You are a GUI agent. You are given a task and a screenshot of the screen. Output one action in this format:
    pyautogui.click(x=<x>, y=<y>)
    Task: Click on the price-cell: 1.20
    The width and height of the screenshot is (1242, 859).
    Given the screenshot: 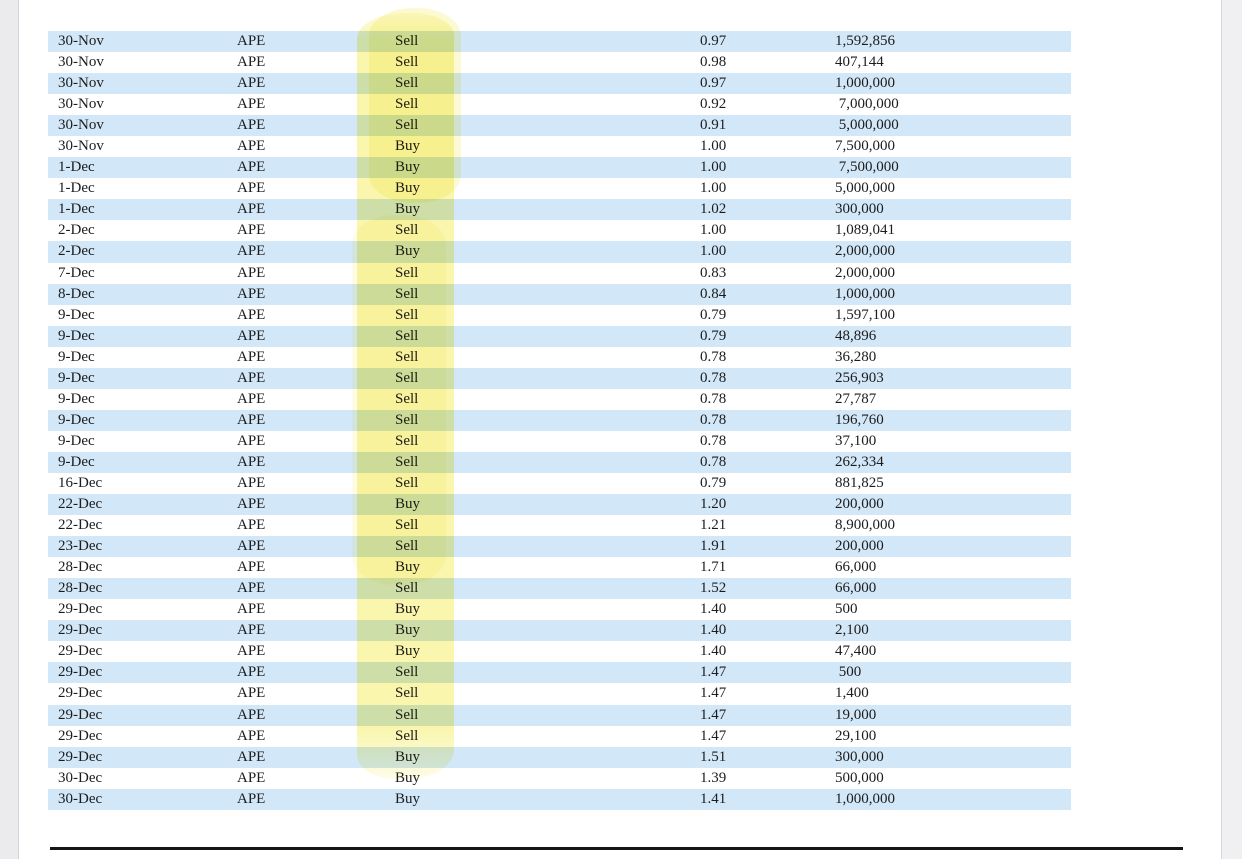 What is the action you would take?
    pyautogui.click(x=713, y=504)
    